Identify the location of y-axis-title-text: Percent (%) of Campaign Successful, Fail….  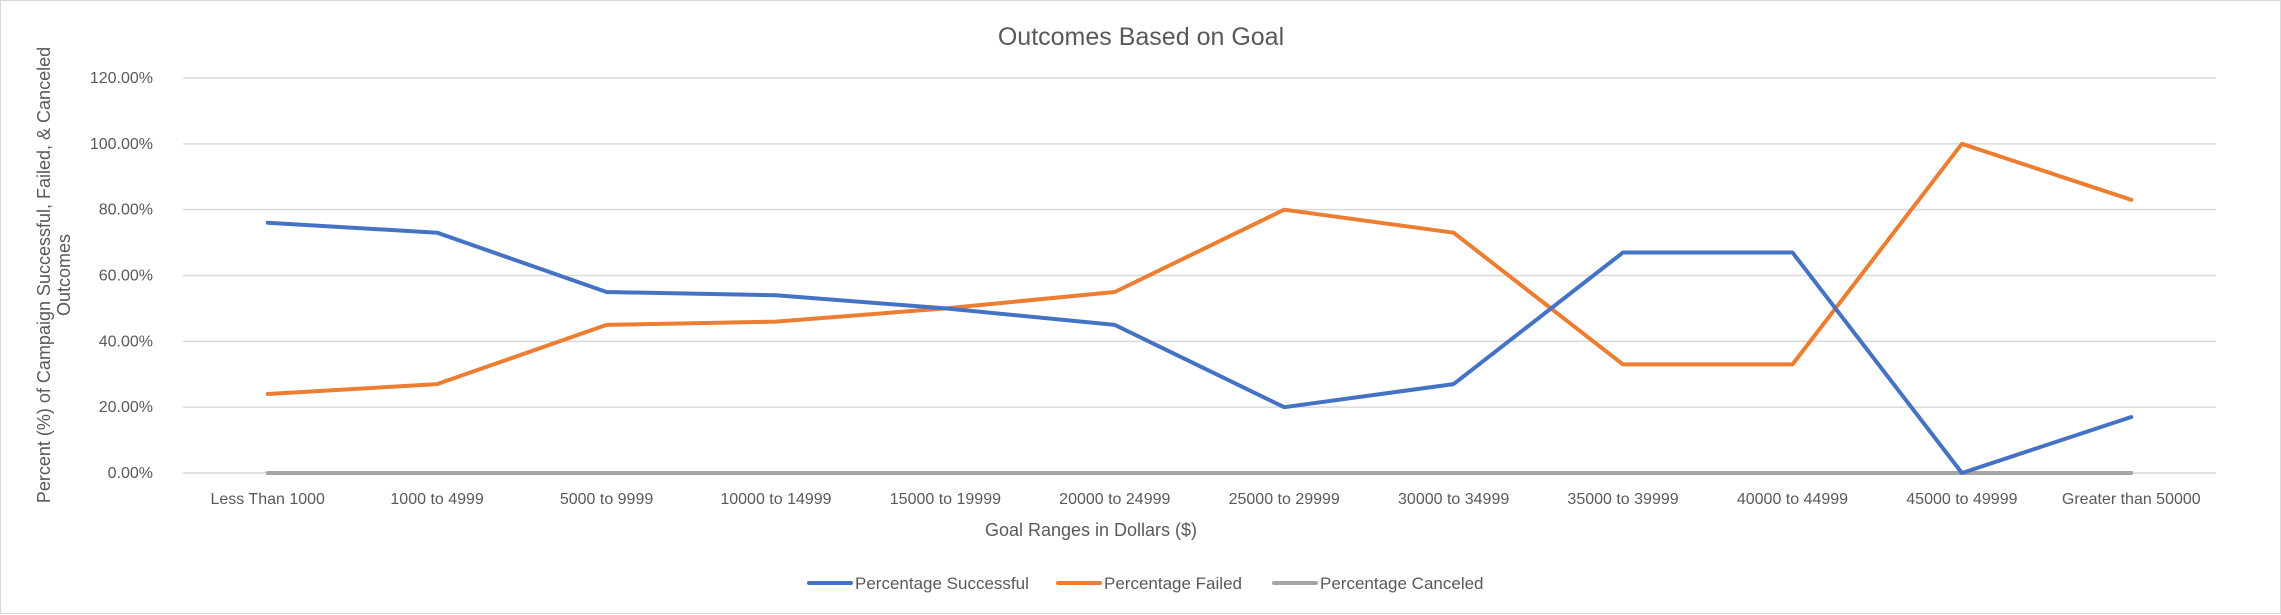
(54, 275).